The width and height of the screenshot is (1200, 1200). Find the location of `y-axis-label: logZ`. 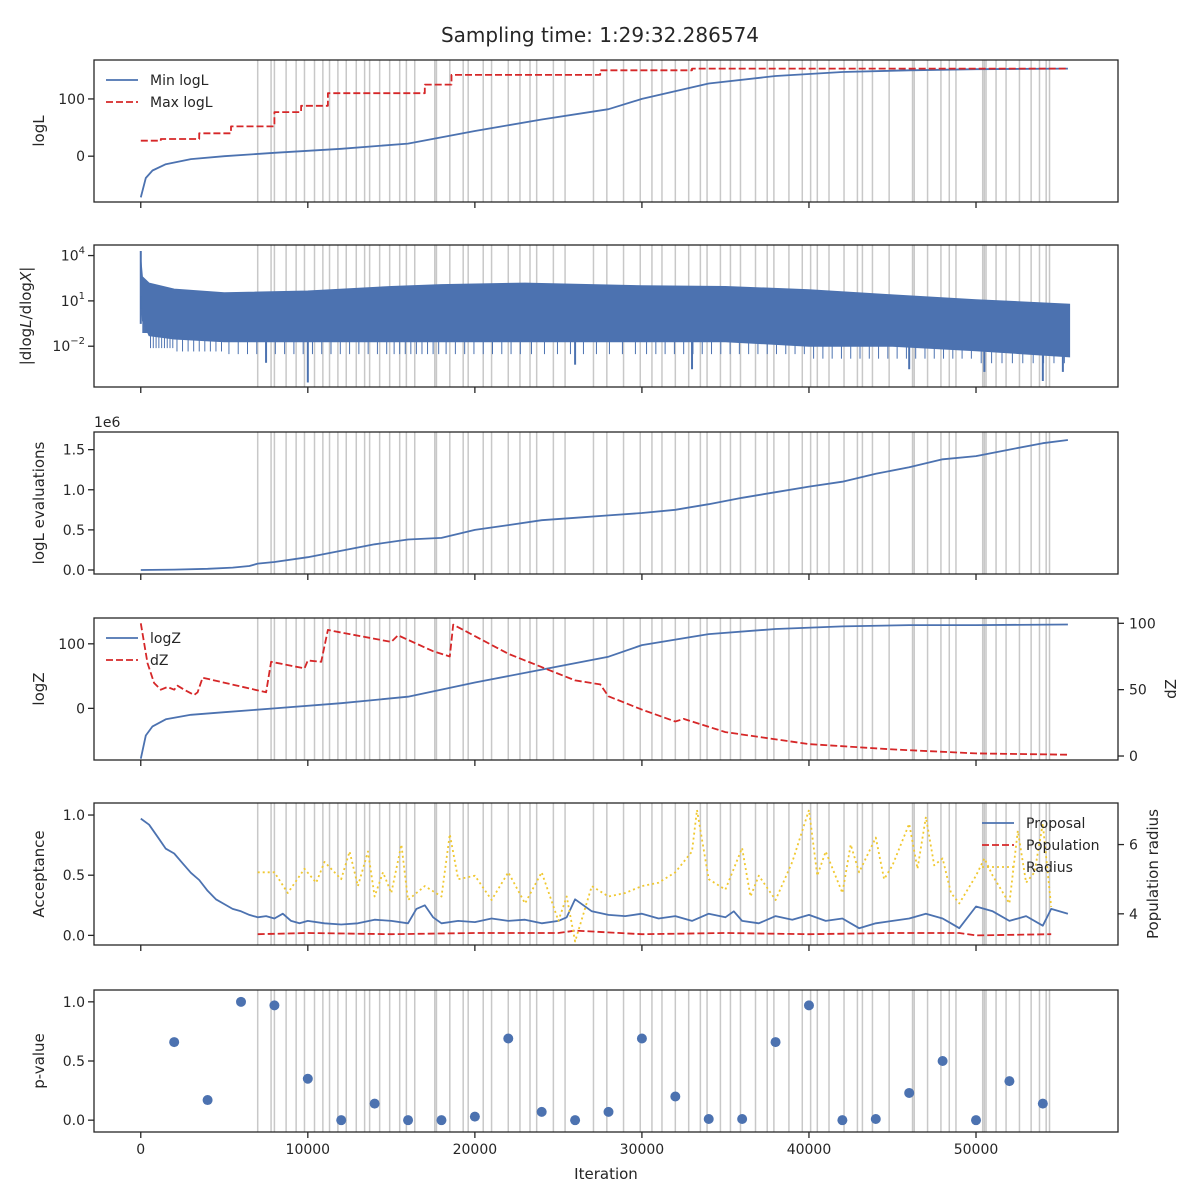

y-axis-label: logZ is located at coordinates (39, 688).